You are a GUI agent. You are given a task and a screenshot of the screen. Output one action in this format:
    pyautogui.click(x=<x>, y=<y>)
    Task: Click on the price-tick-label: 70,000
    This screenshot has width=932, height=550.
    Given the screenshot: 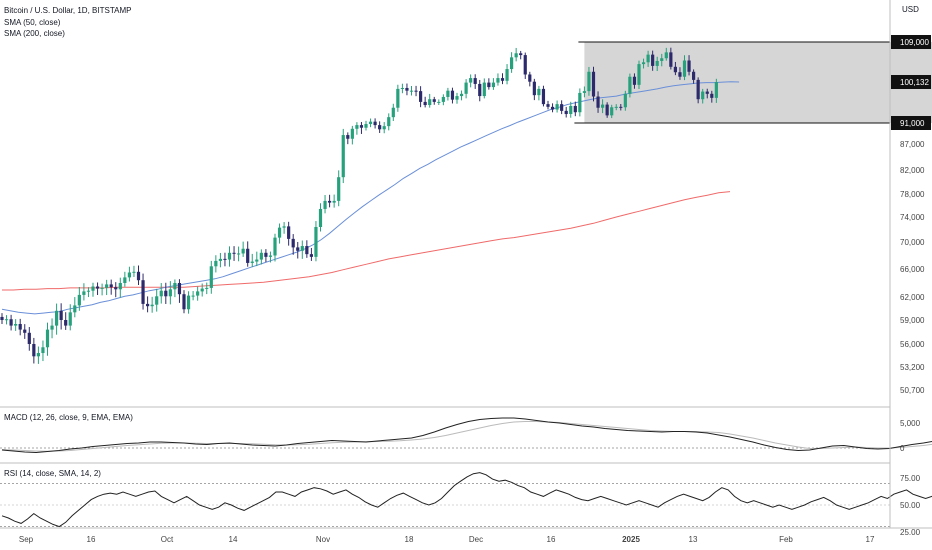 What is the action you would take?
    pyautogui.click(x=912, y=242)
    